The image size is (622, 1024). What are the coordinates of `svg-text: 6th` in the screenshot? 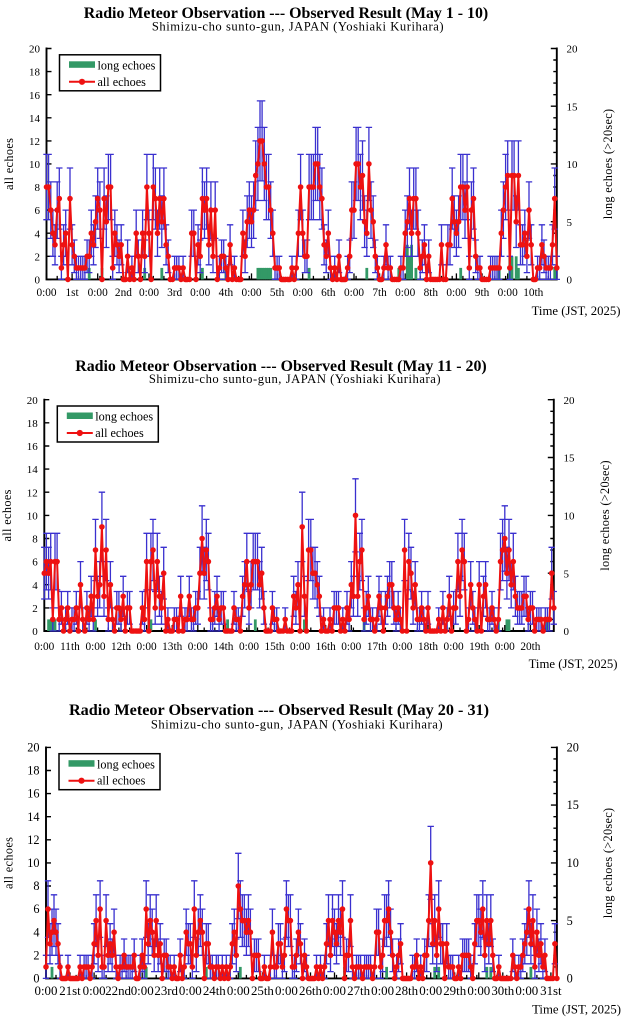 It's located at (328, 293).